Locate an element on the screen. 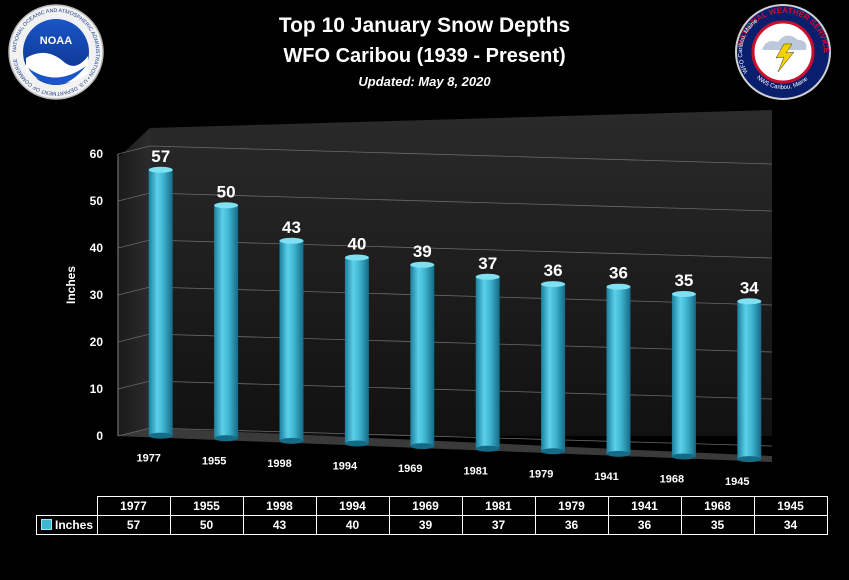  x-tick-label: 1977 is located at coordinates (148, 459).